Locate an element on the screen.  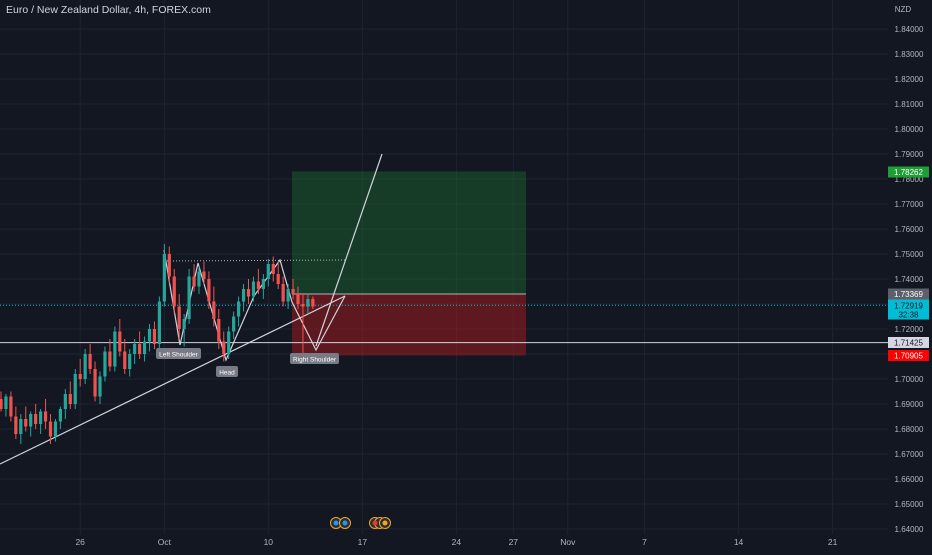
time-axis: 26 Oct 10 17 24 27 Nov 7 14 21 is located at coordinates (466, 542).